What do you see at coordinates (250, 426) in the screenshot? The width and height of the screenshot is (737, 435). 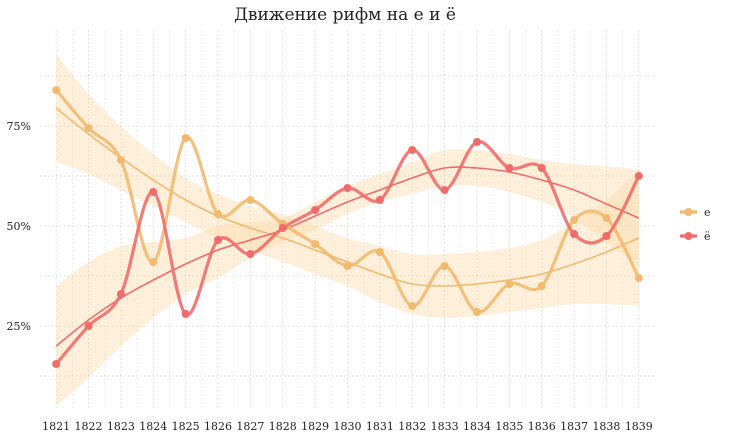 I see `x-tick-label: 1827` at bounding box center [250, 426].